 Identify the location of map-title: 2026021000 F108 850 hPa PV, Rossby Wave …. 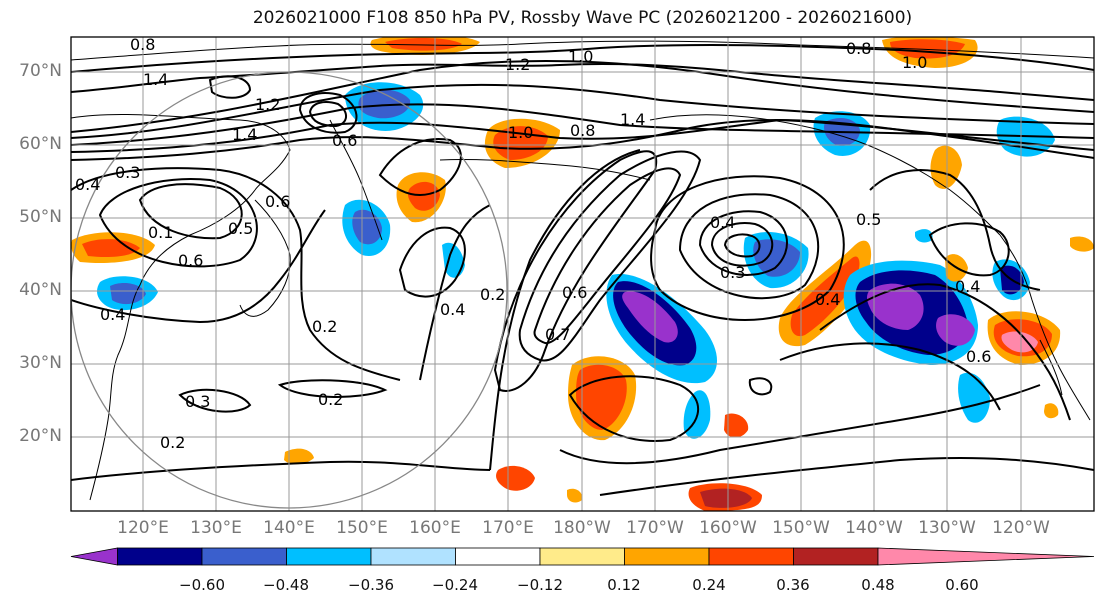
(582, 18).